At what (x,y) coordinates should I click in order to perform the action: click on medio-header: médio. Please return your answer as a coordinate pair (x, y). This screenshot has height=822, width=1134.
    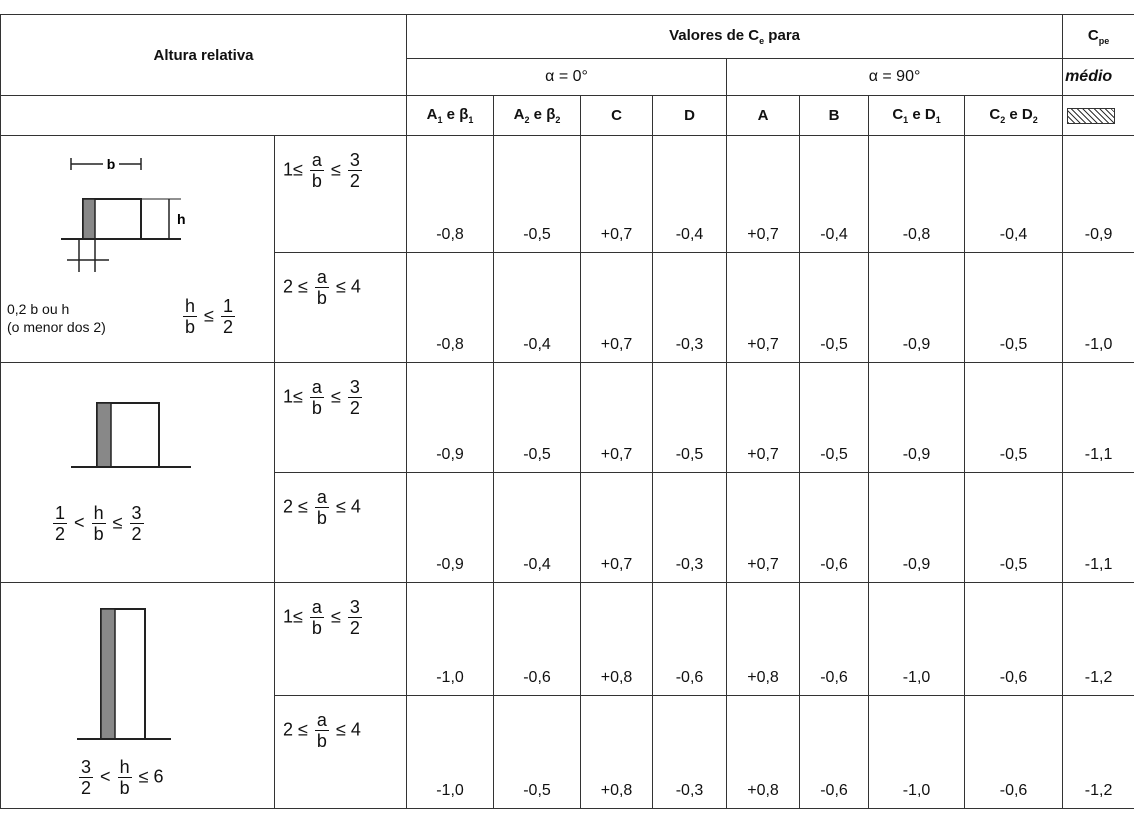
    Looking at the image, I should click on (1098, 77).